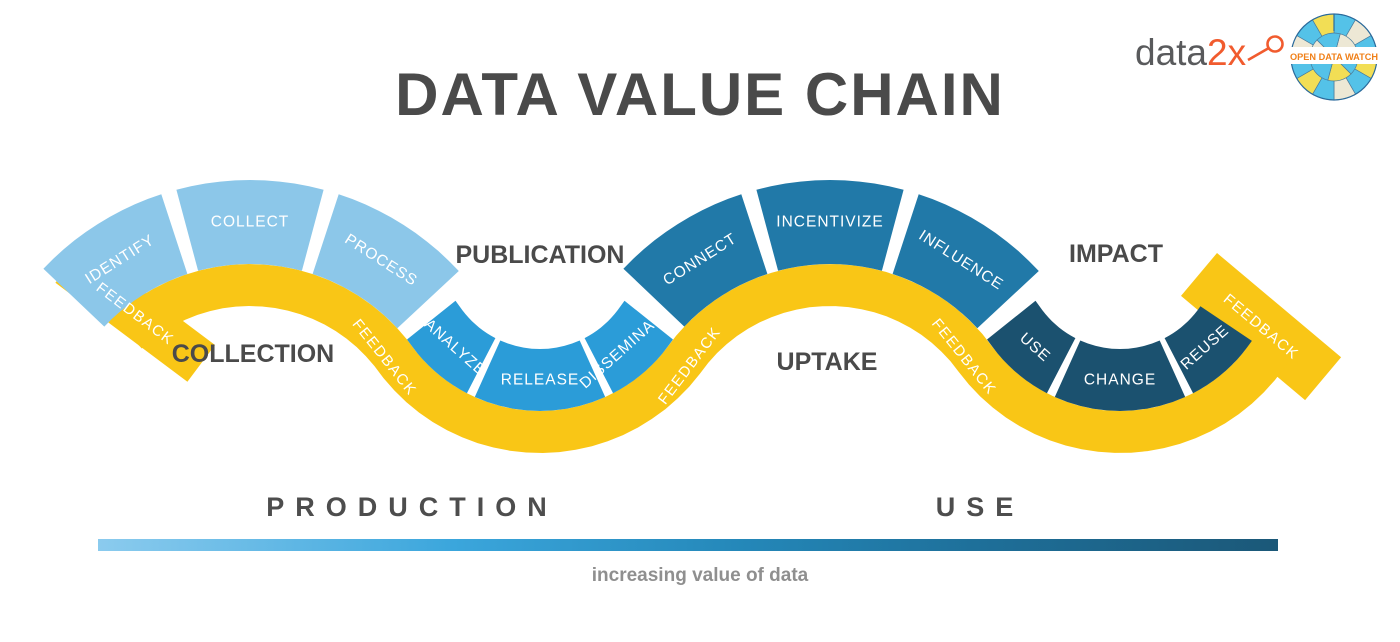 The image size is (1400, 642). I want to click on feedback-cap-end, so click(1261, 327).